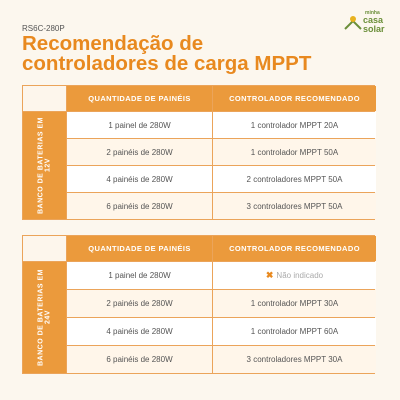  I want to click on cell: ✖ Não indicado, so click(294, 275).